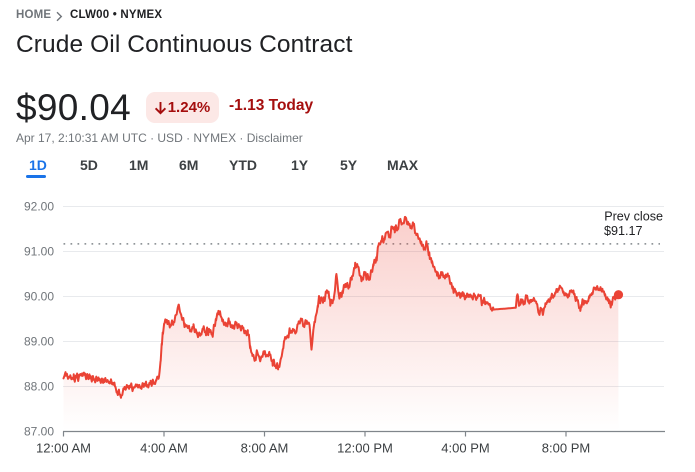  Describe the element at coordinates (39, 432) in the screenshot. I see `svg-text: 87.00` at that location.